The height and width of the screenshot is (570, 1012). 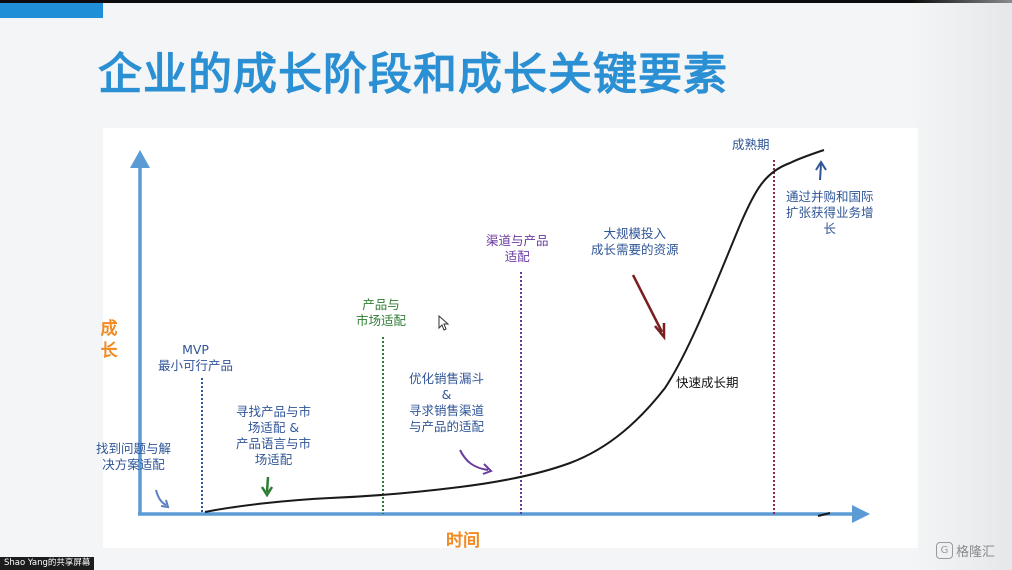 What do you see at coordinates (751, 144) in the screenshot?
I see `stage-label-mature: 成熟期` at bounding box center [751, 144].